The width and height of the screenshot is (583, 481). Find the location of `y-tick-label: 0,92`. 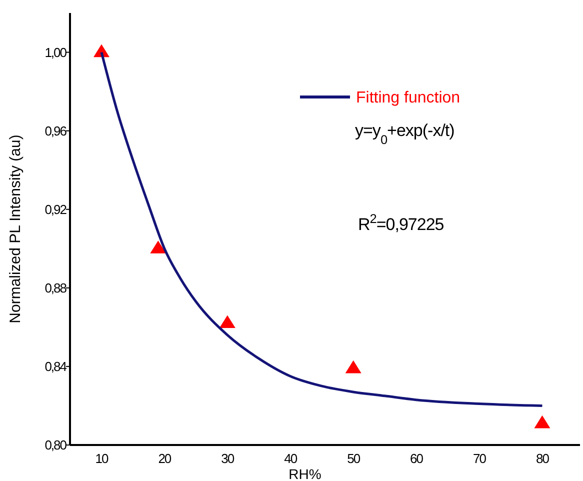

y-tick-label: 0,92 is located at coordinates (55, 209).